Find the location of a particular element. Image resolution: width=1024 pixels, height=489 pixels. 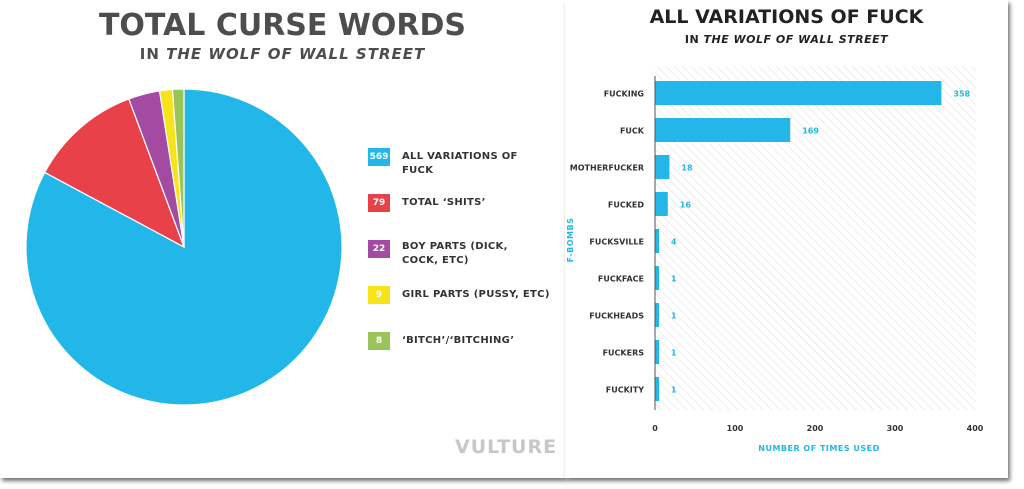

category-label: FUCKERS is located at coordinates (624, 353).